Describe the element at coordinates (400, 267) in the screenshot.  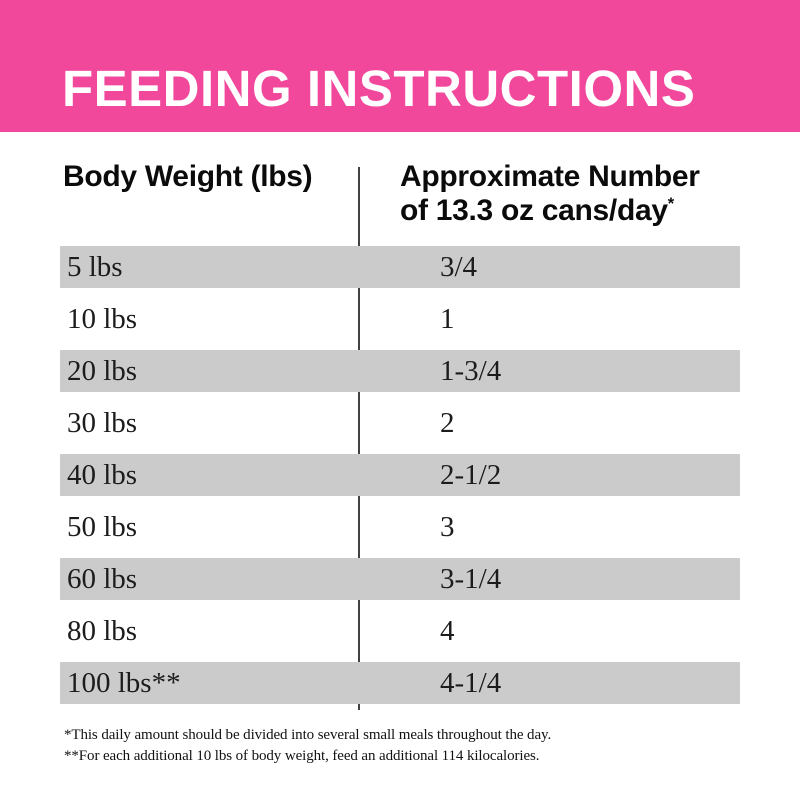
I see `table-row: 5 lbs 3/4` at that location.